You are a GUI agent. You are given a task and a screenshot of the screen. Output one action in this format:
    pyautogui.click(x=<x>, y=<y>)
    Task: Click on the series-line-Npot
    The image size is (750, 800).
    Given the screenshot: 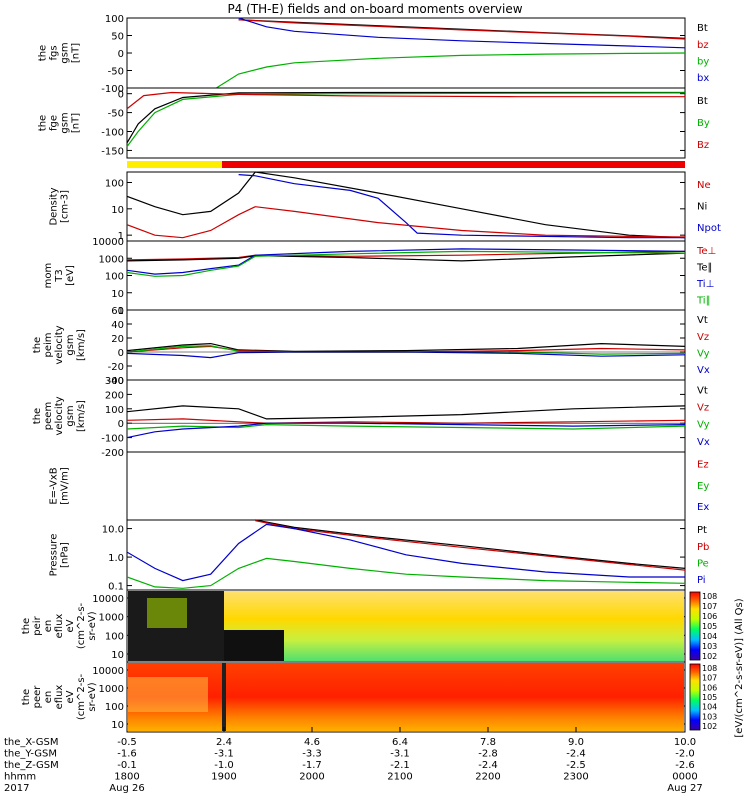 What is the action you would take?
    pyautogui.click(x=461, y=206)
    